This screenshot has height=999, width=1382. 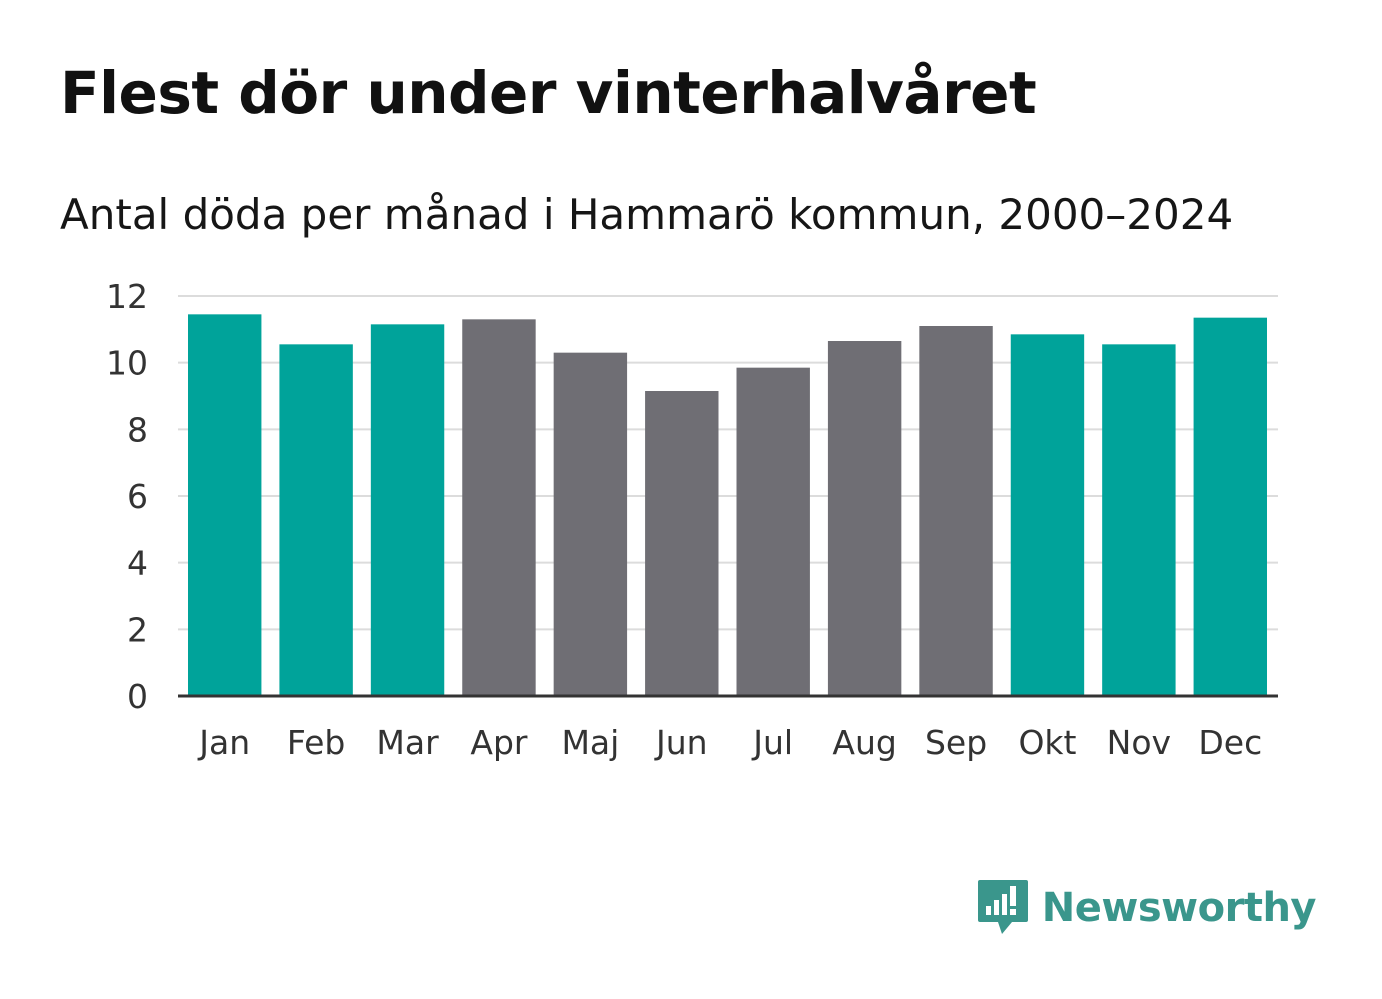 What do you see at coordinates (729, 742) in the screenshot?
I see `x-axis-ticks: Jan Feb Mar Apr Maj Jun Jul Aug Sep Okt Nov Dec` at bounding box center [729, 742].